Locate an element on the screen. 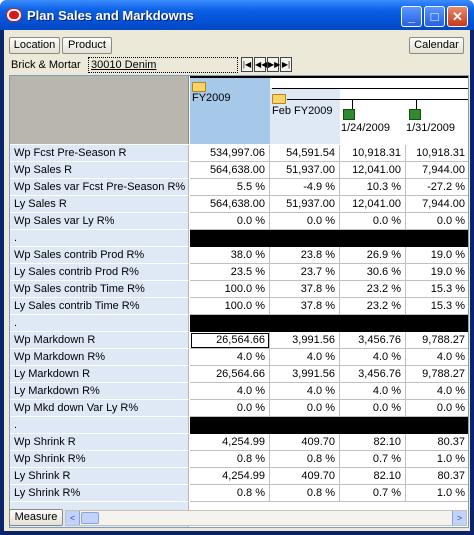 Image resolution: width=474 pixels, height=535 pixels. measure-label: Ly Shrink R% is located at coordinates (99, 493).